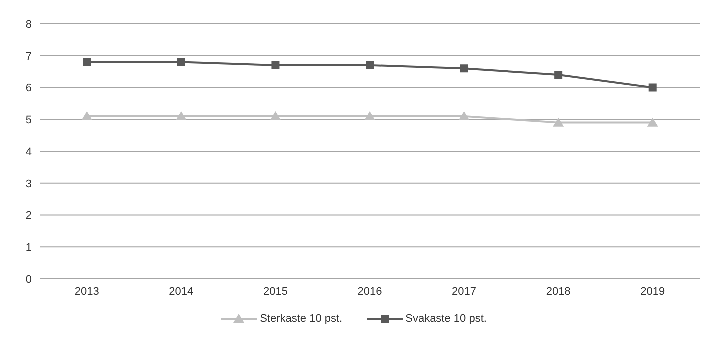 The height and width of the screenshot is (341, 719). I want to click on y-tick-label: 1, so click(29, 248).